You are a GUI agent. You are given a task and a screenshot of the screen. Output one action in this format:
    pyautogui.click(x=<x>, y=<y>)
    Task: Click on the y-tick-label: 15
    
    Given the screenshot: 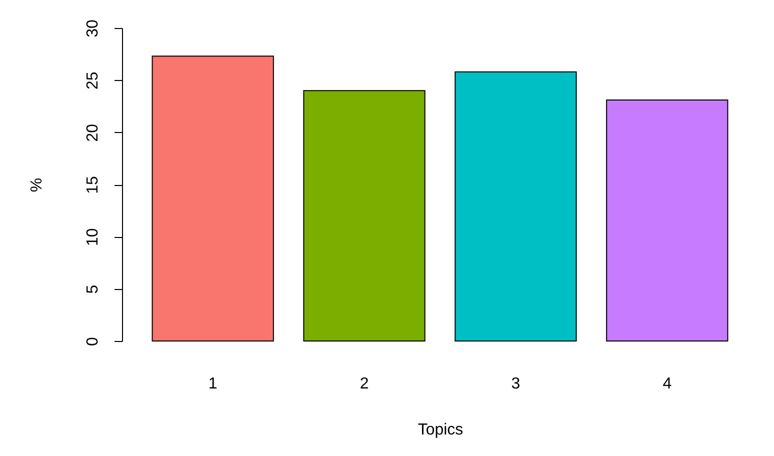 What is the action you would take?
    pyautogui.click(x=93, y=185)
    